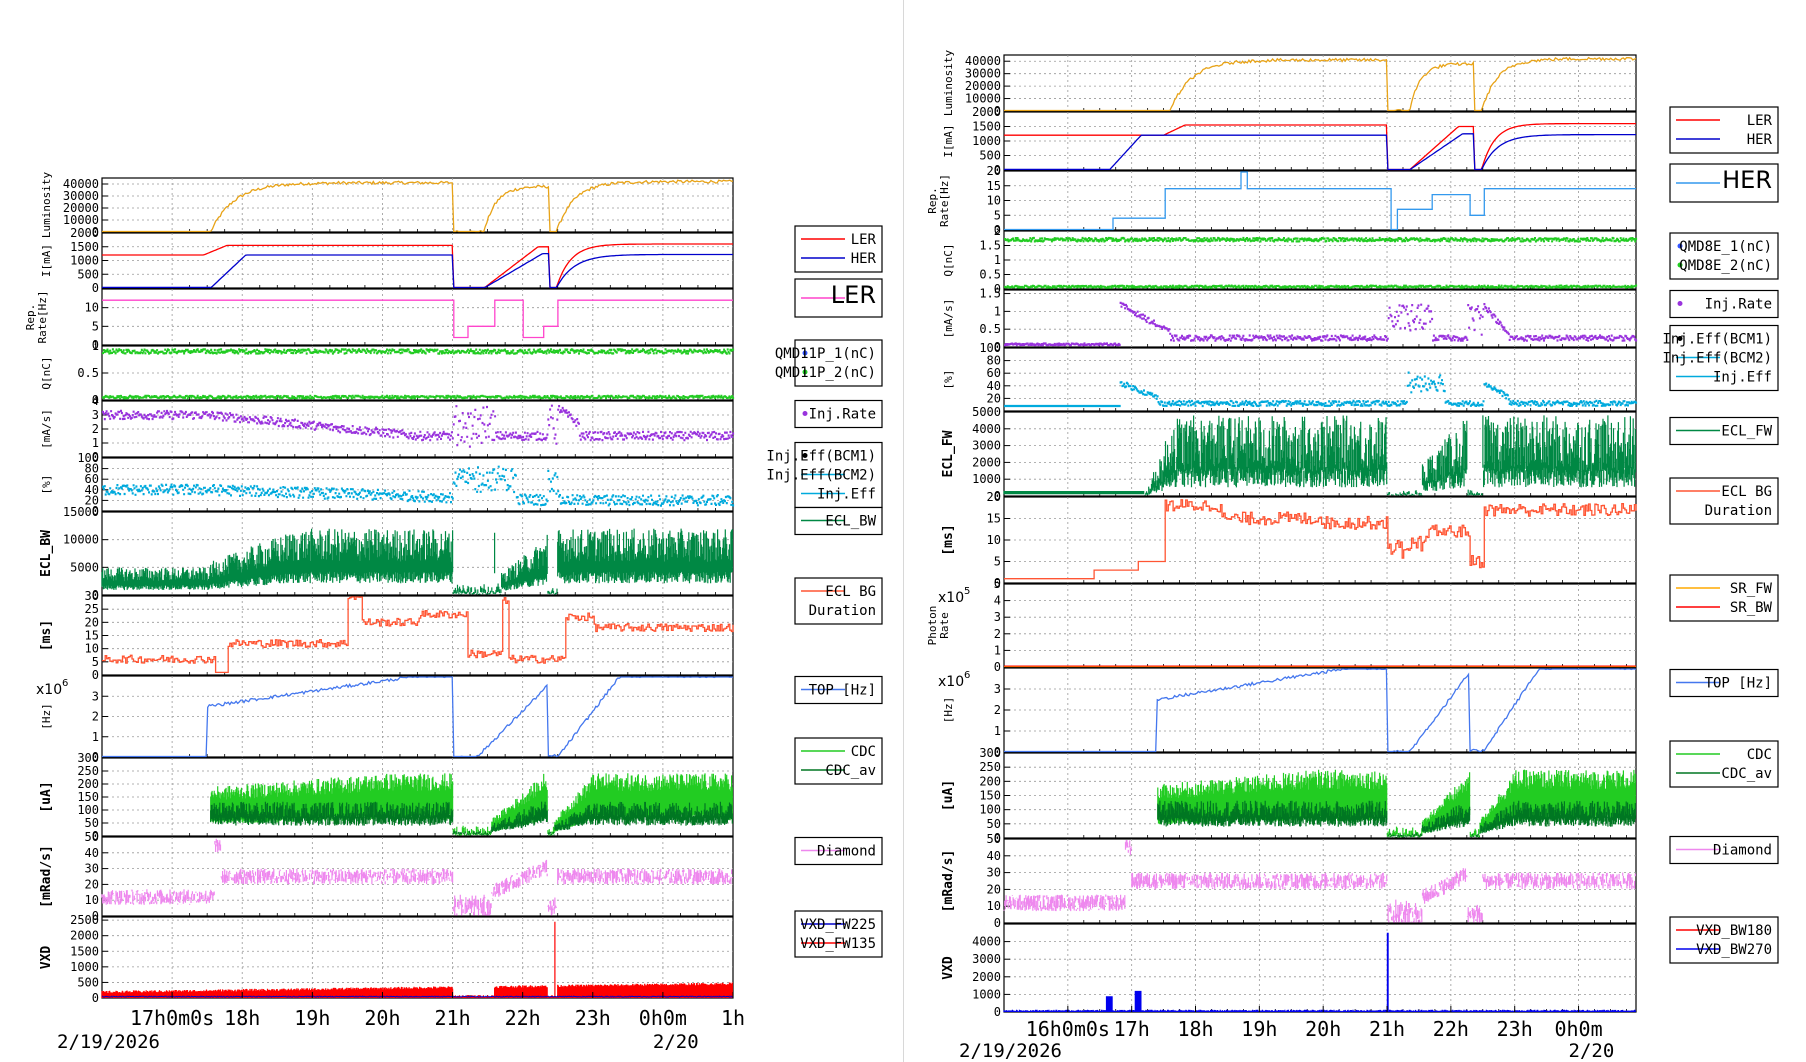  What do you see at coordinates (821, 457) in the screenshot?
I see `legend-label: Inj.Eff(BCM1)` at bounding box center [821, 457].